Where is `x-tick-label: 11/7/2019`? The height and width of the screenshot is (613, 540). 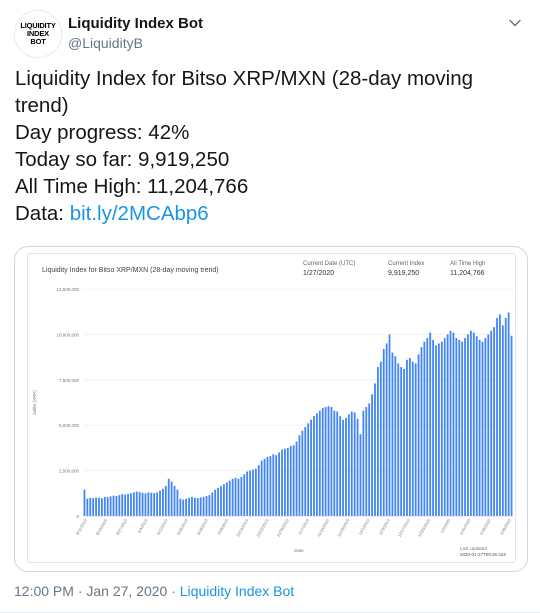
x-tick-label: 11/7/2019 is located at coordinates (303, 526).